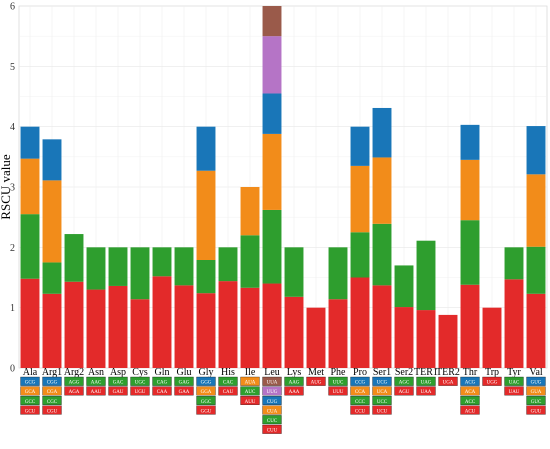 Image resolution: width=550 pixels, height=449 pixels. I want to click on x-tick-label: TER2, so click(448, 372).